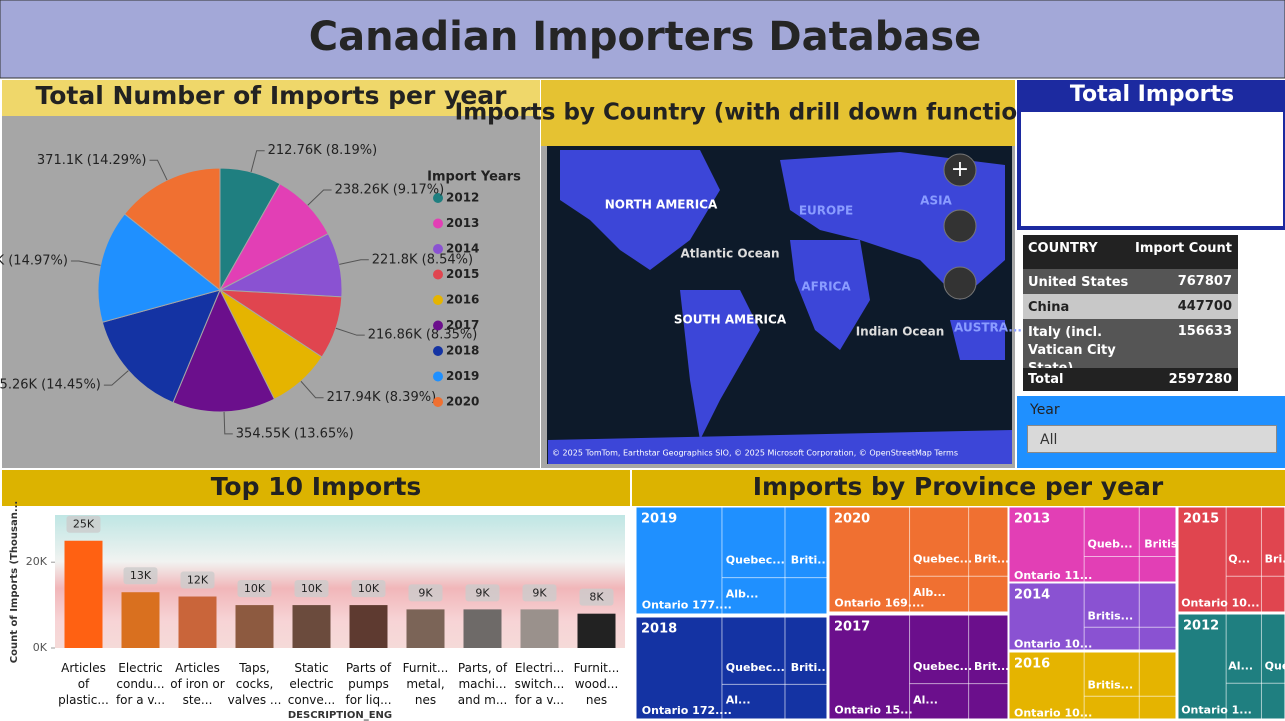 The image size is (1285, 721). Describe the element at coordinates (369, 588) in the screenshot. I see `data-label: 10K` at that location.